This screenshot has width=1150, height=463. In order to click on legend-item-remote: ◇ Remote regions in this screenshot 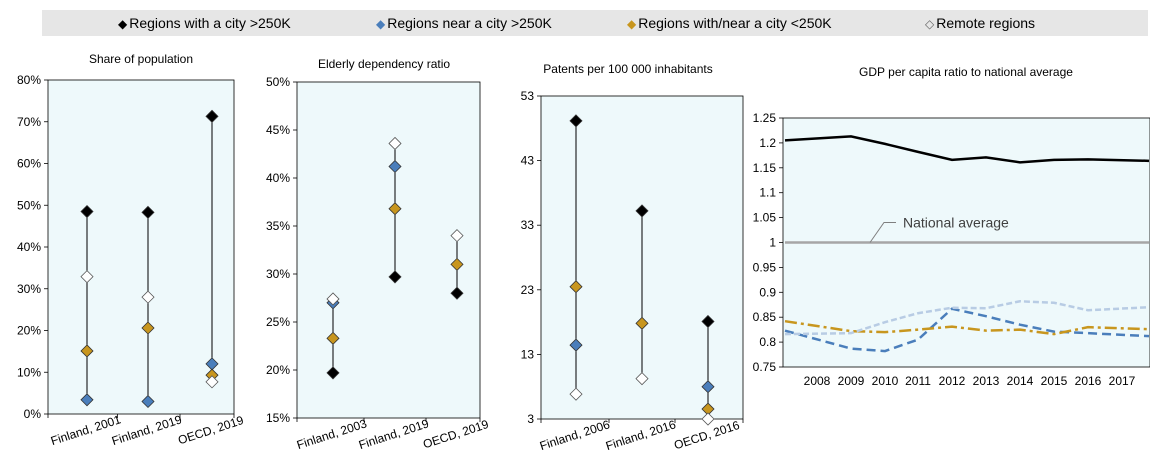, I will do `click(980, 23)`.